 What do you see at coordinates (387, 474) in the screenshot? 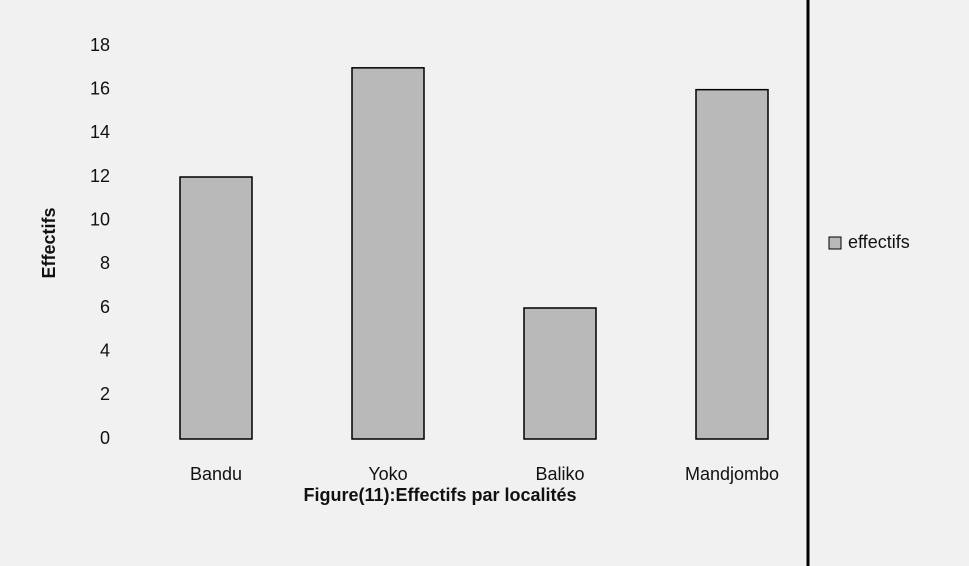
I see `x-tick-label: Yoko` at bounding box center [387, 474].